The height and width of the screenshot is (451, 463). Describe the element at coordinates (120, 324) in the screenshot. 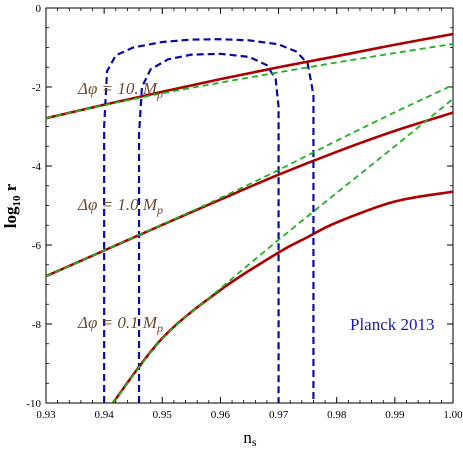

I see `annotation-dphi-0.1: Δφ = 0.1 Mp` at that location.